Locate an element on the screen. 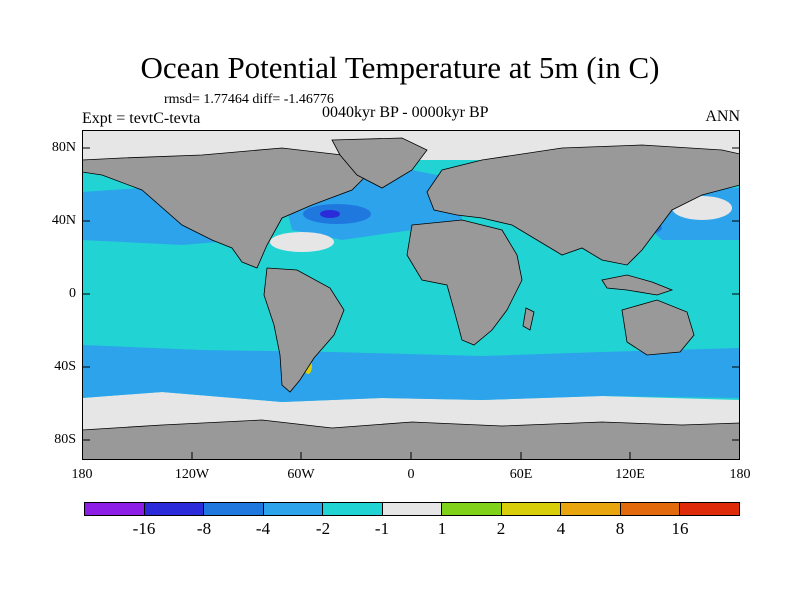 The height and width of the screenshot is (600, 800). y-axis-label-80s: 80S is located at coordinates (65, 439).